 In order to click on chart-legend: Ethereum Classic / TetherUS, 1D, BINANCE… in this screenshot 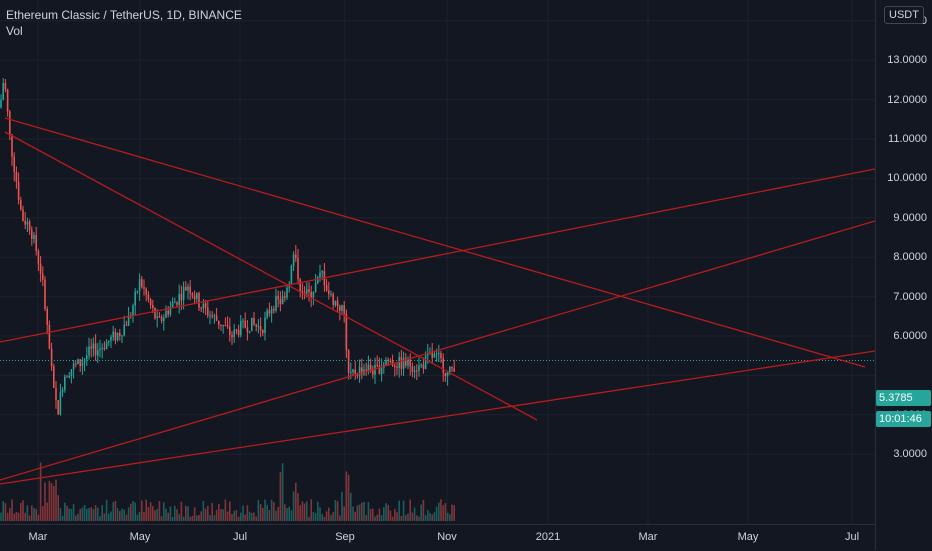, I will do `click(124, 23)`.